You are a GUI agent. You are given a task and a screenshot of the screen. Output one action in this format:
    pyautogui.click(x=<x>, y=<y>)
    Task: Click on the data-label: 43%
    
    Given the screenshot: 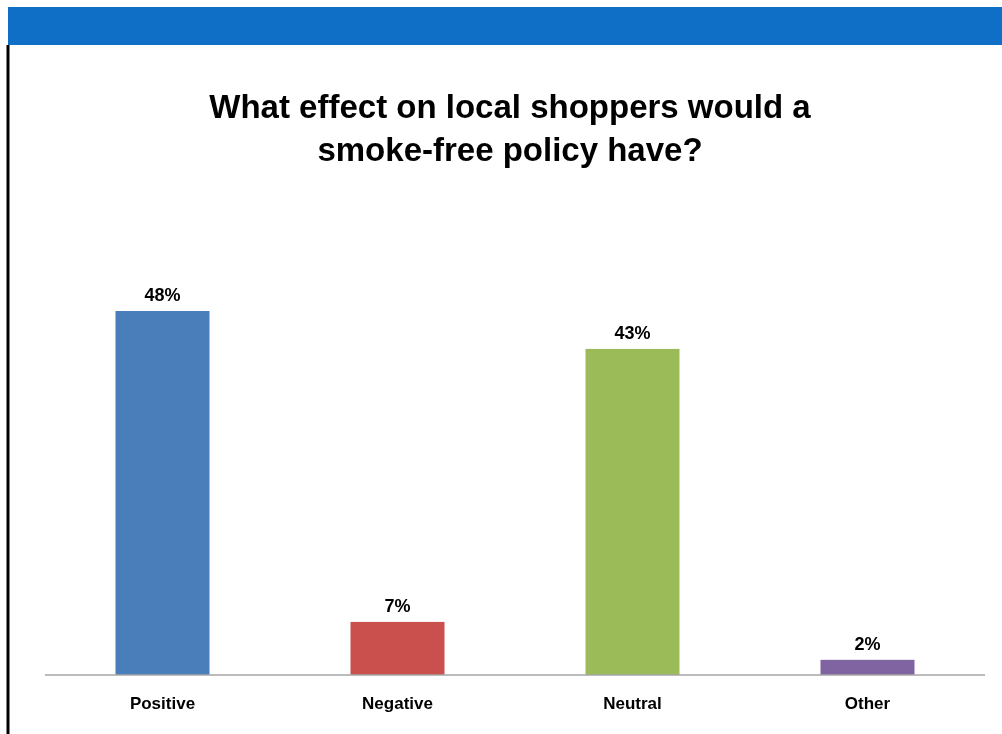 What is the action you would take?
    pyautogui.click(x=632, y=332)
    